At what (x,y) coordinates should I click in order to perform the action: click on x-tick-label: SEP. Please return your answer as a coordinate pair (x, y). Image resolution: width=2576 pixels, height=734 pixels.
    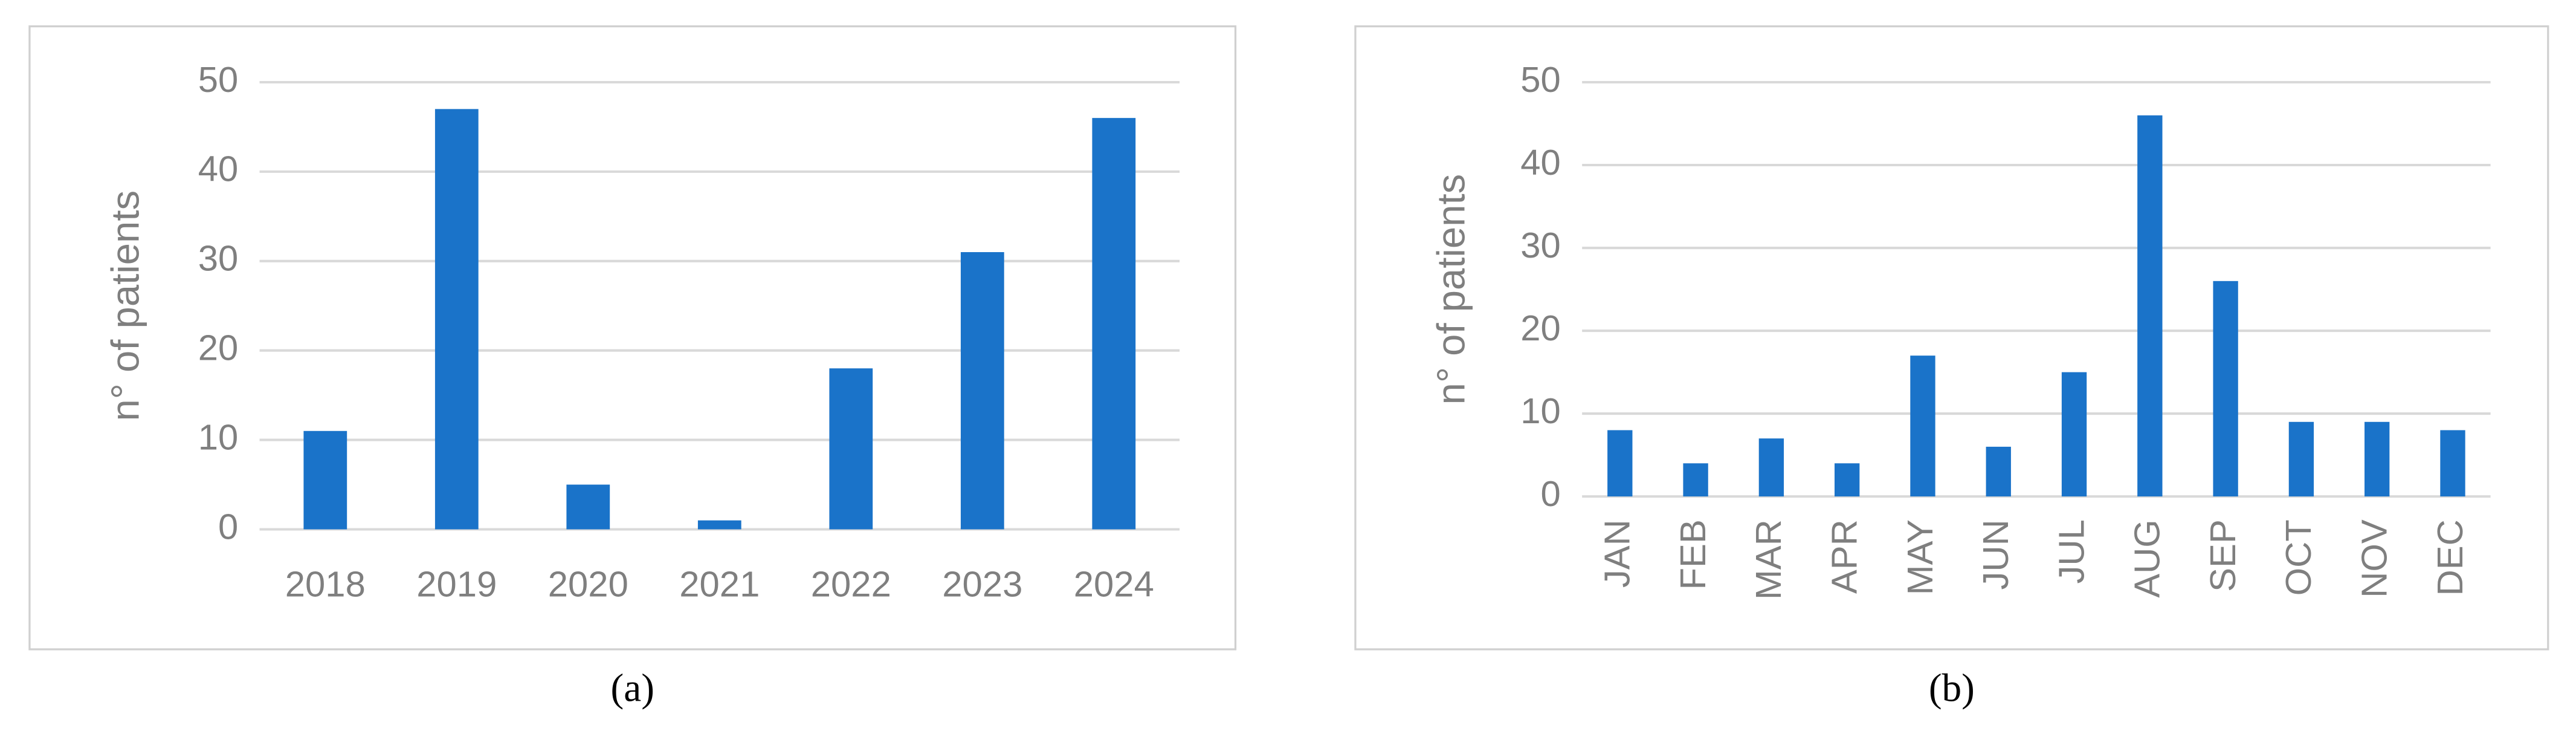
    Looking at the image, I should click on (2223, 555).